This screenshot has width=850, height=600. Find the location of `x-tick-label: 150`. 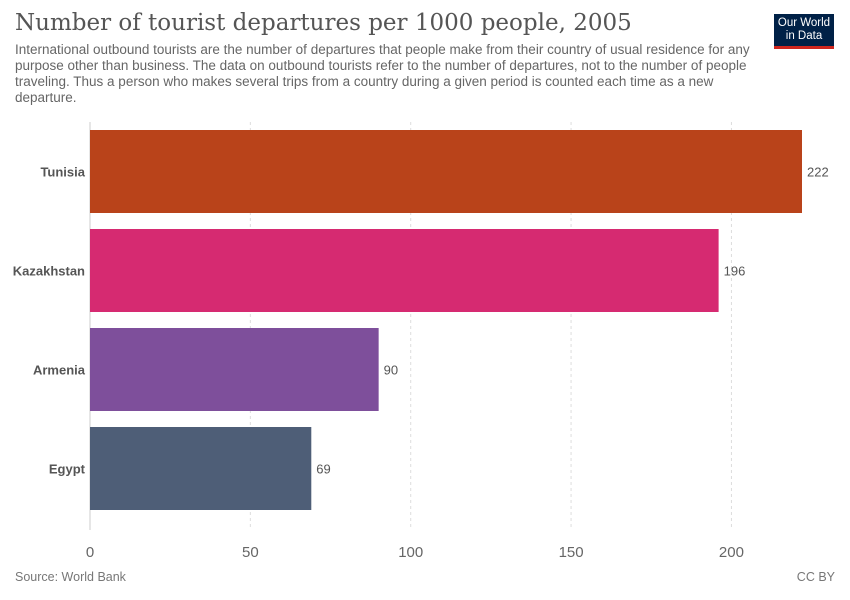

x-tick-label: 150 is located at coordinates (571, 552).